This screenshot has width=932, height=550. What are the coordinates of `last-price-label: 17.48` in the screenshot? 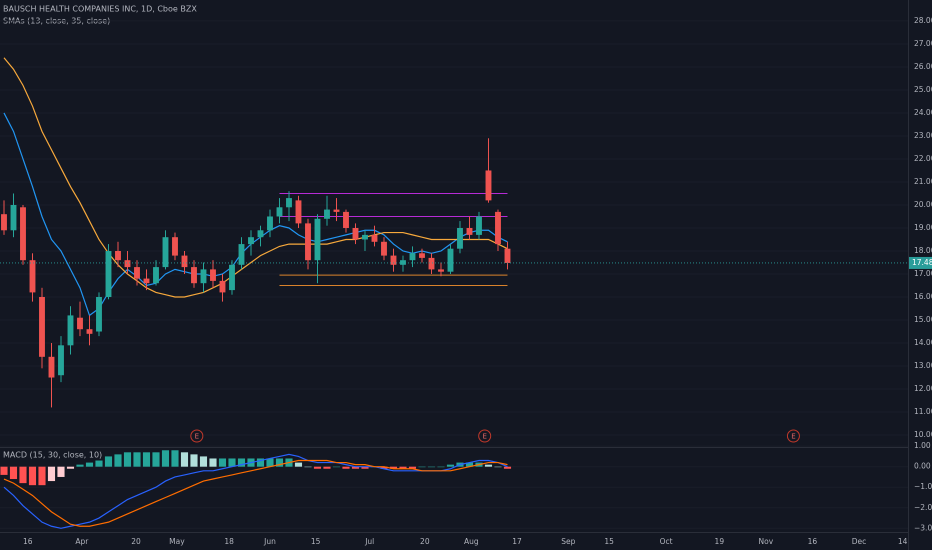 It's located at (922, 262).